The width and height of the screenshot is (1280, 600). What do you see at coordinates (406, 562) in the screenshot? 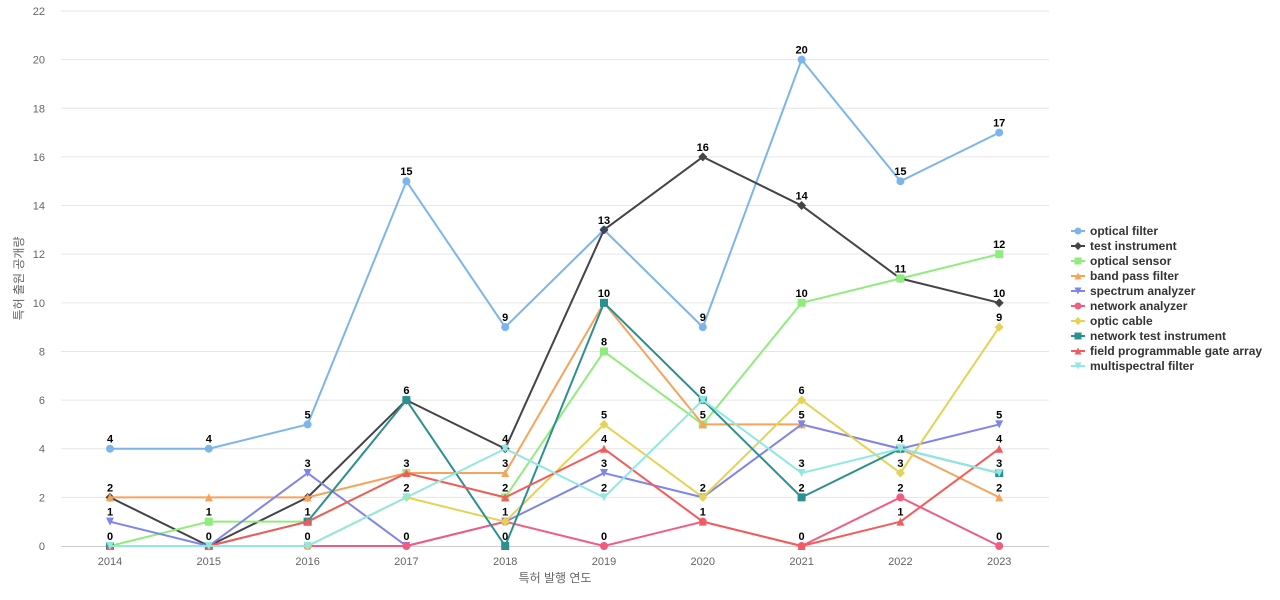
I see `x-tick-label: 2017` at bounding box center [406, 562].